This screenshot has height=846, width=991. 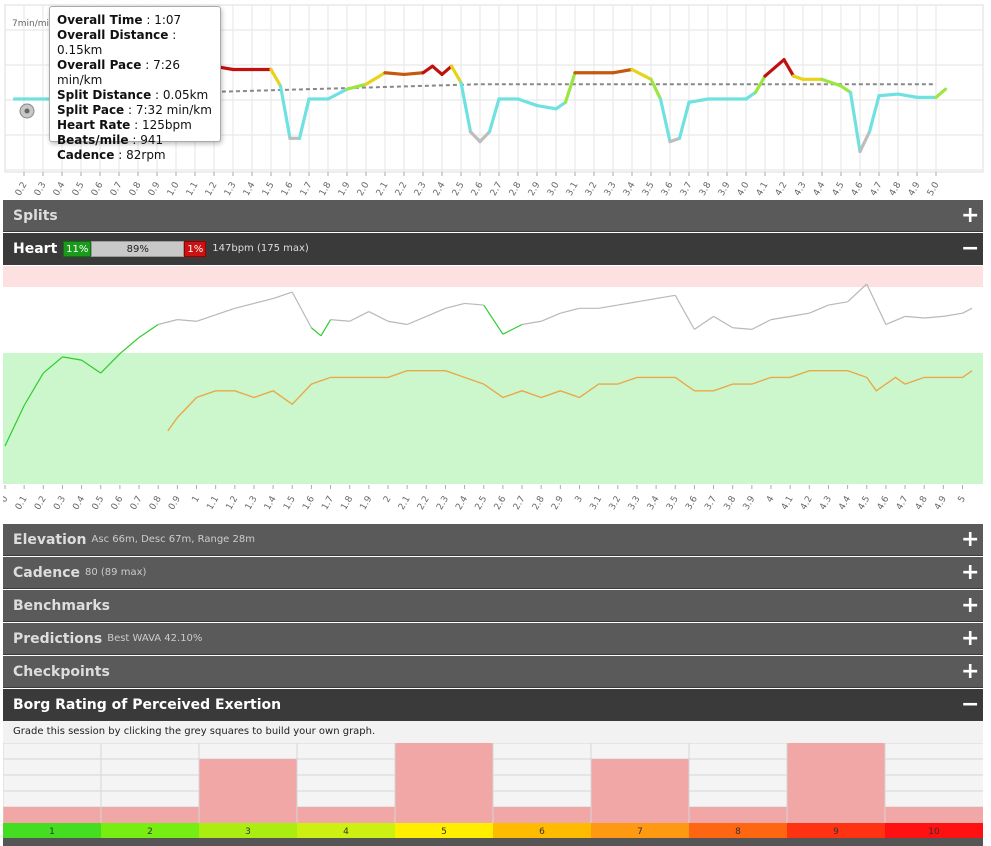 What do you see at coordinates (443, 503) in the screenshot?
I see `heart-tick-label: 2.3` at bounding box center [443, 503].